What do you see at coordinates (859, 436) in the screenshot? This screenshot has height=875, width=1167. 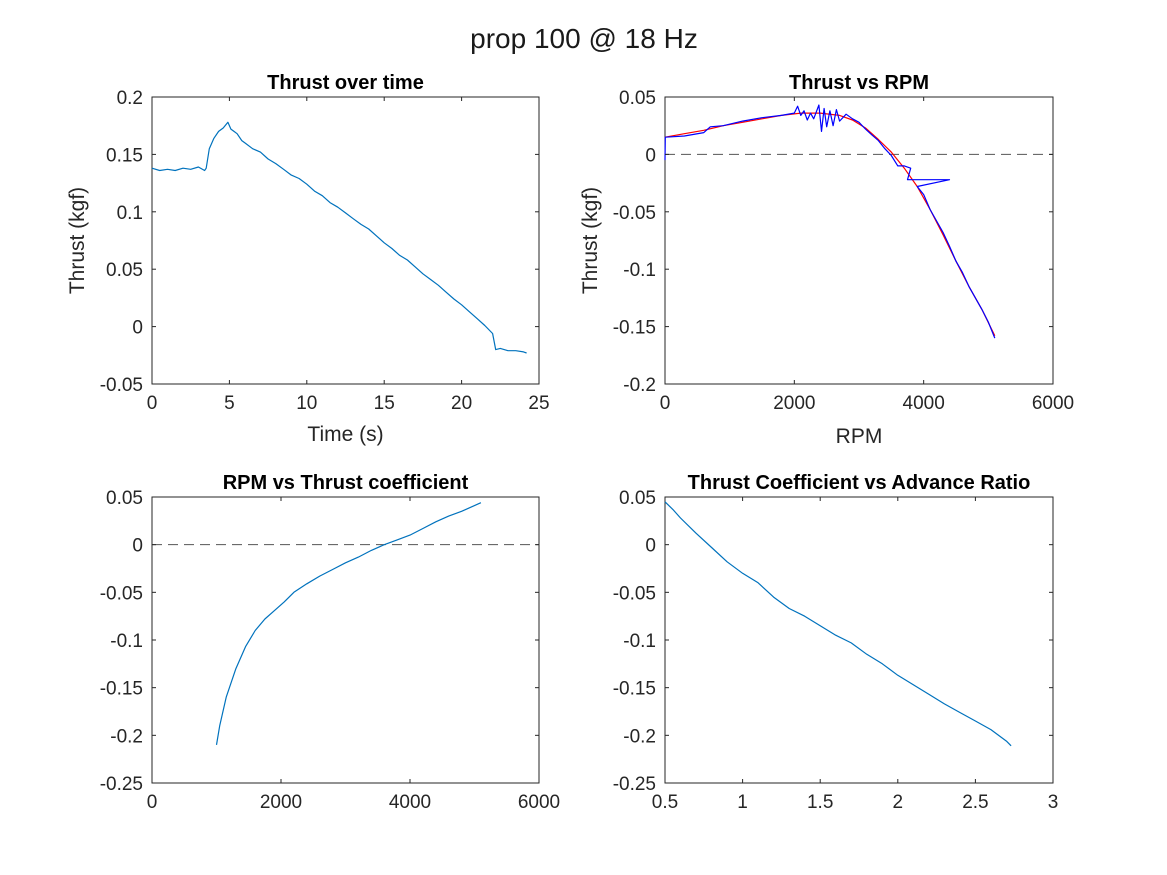 I see `x-axis-label: RPM` at bounding box center [859, 436].